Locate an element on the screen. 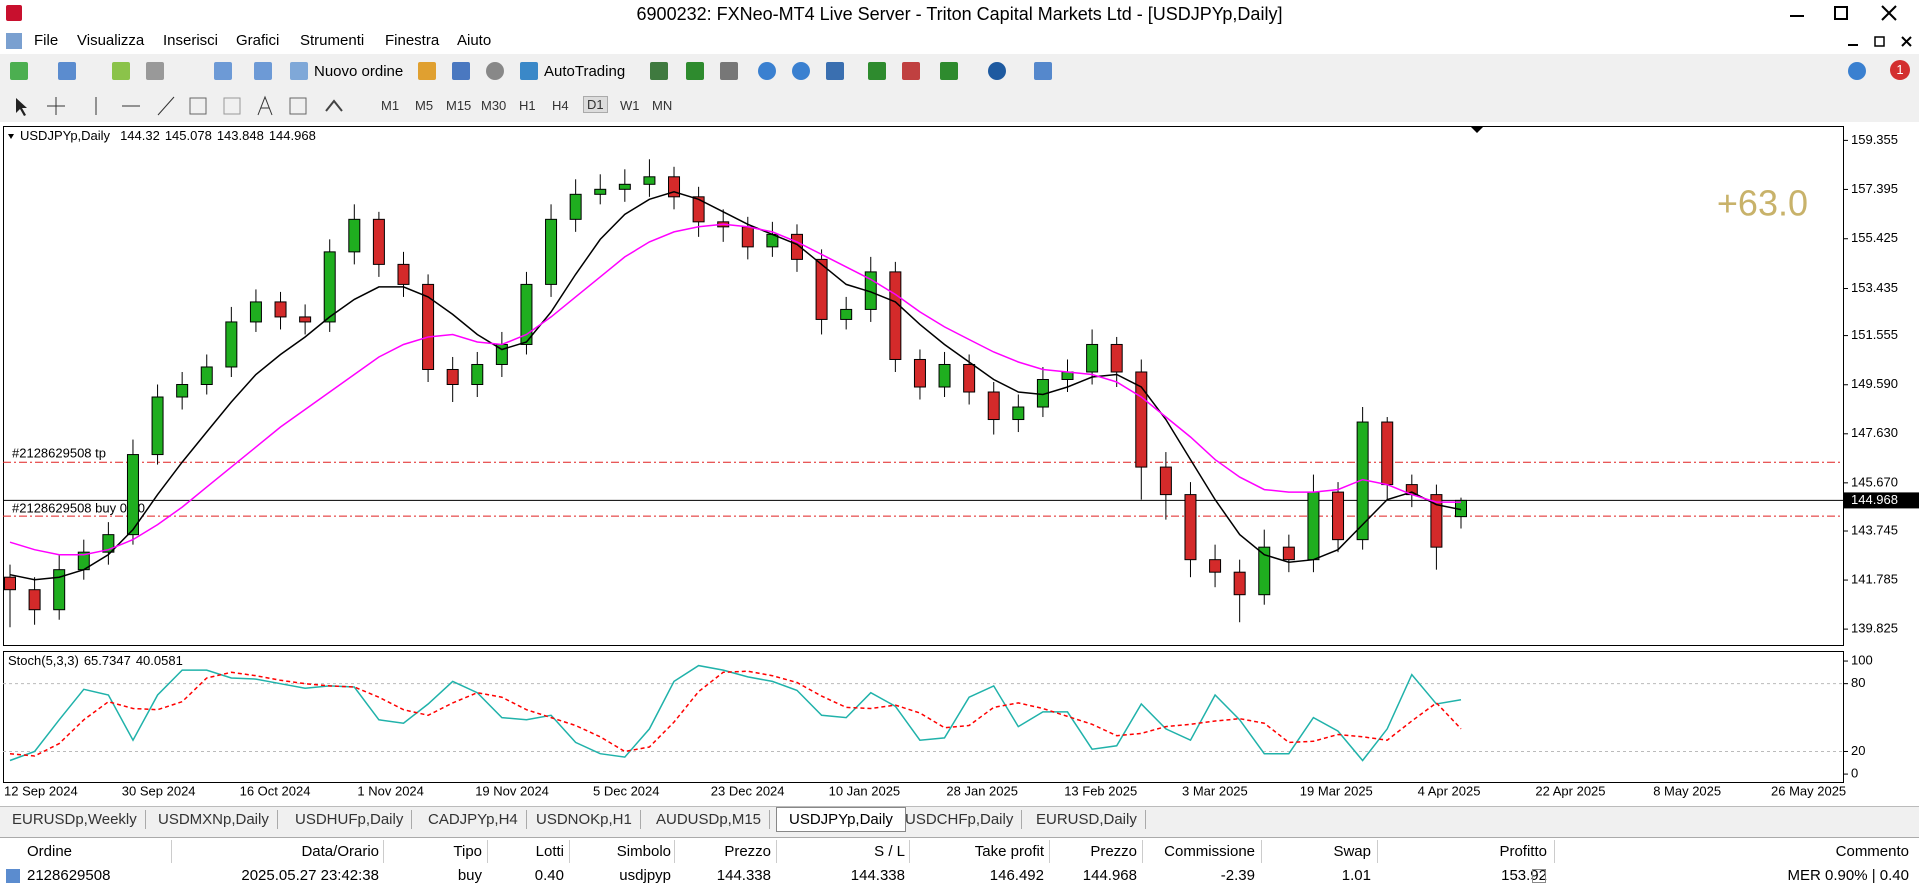 Image resolution: width=1919 pixels, height=892 pixels. tab: USDHUFp,Daily is located at coordinates (350, 819).